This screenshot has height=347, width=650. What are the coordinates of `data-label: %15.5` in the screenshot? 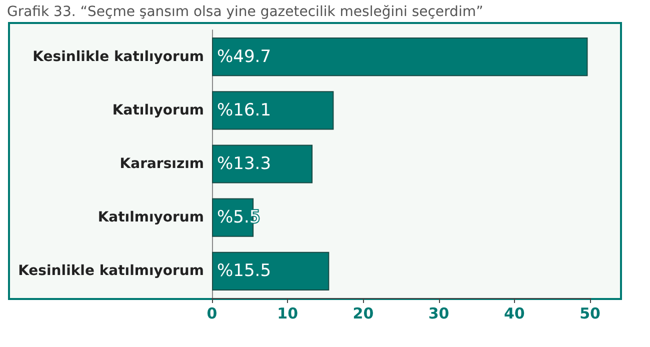 It's located at (244, 271).